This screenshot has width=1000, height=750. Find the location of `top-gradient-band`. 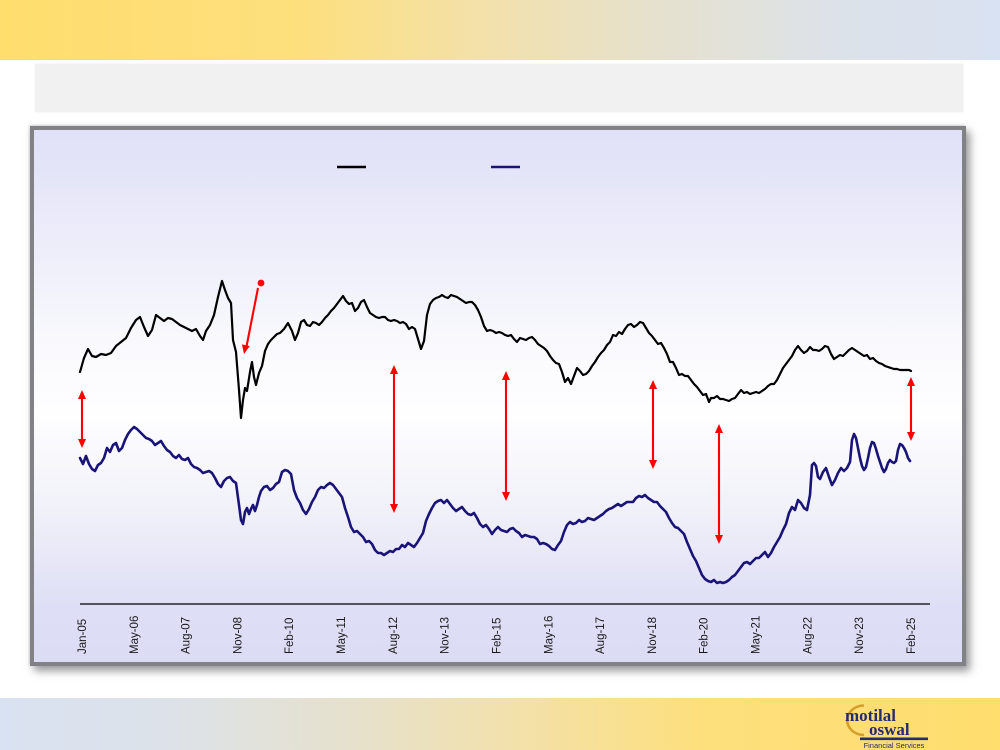

top-gradient-band is located at coordinates (500, 30).